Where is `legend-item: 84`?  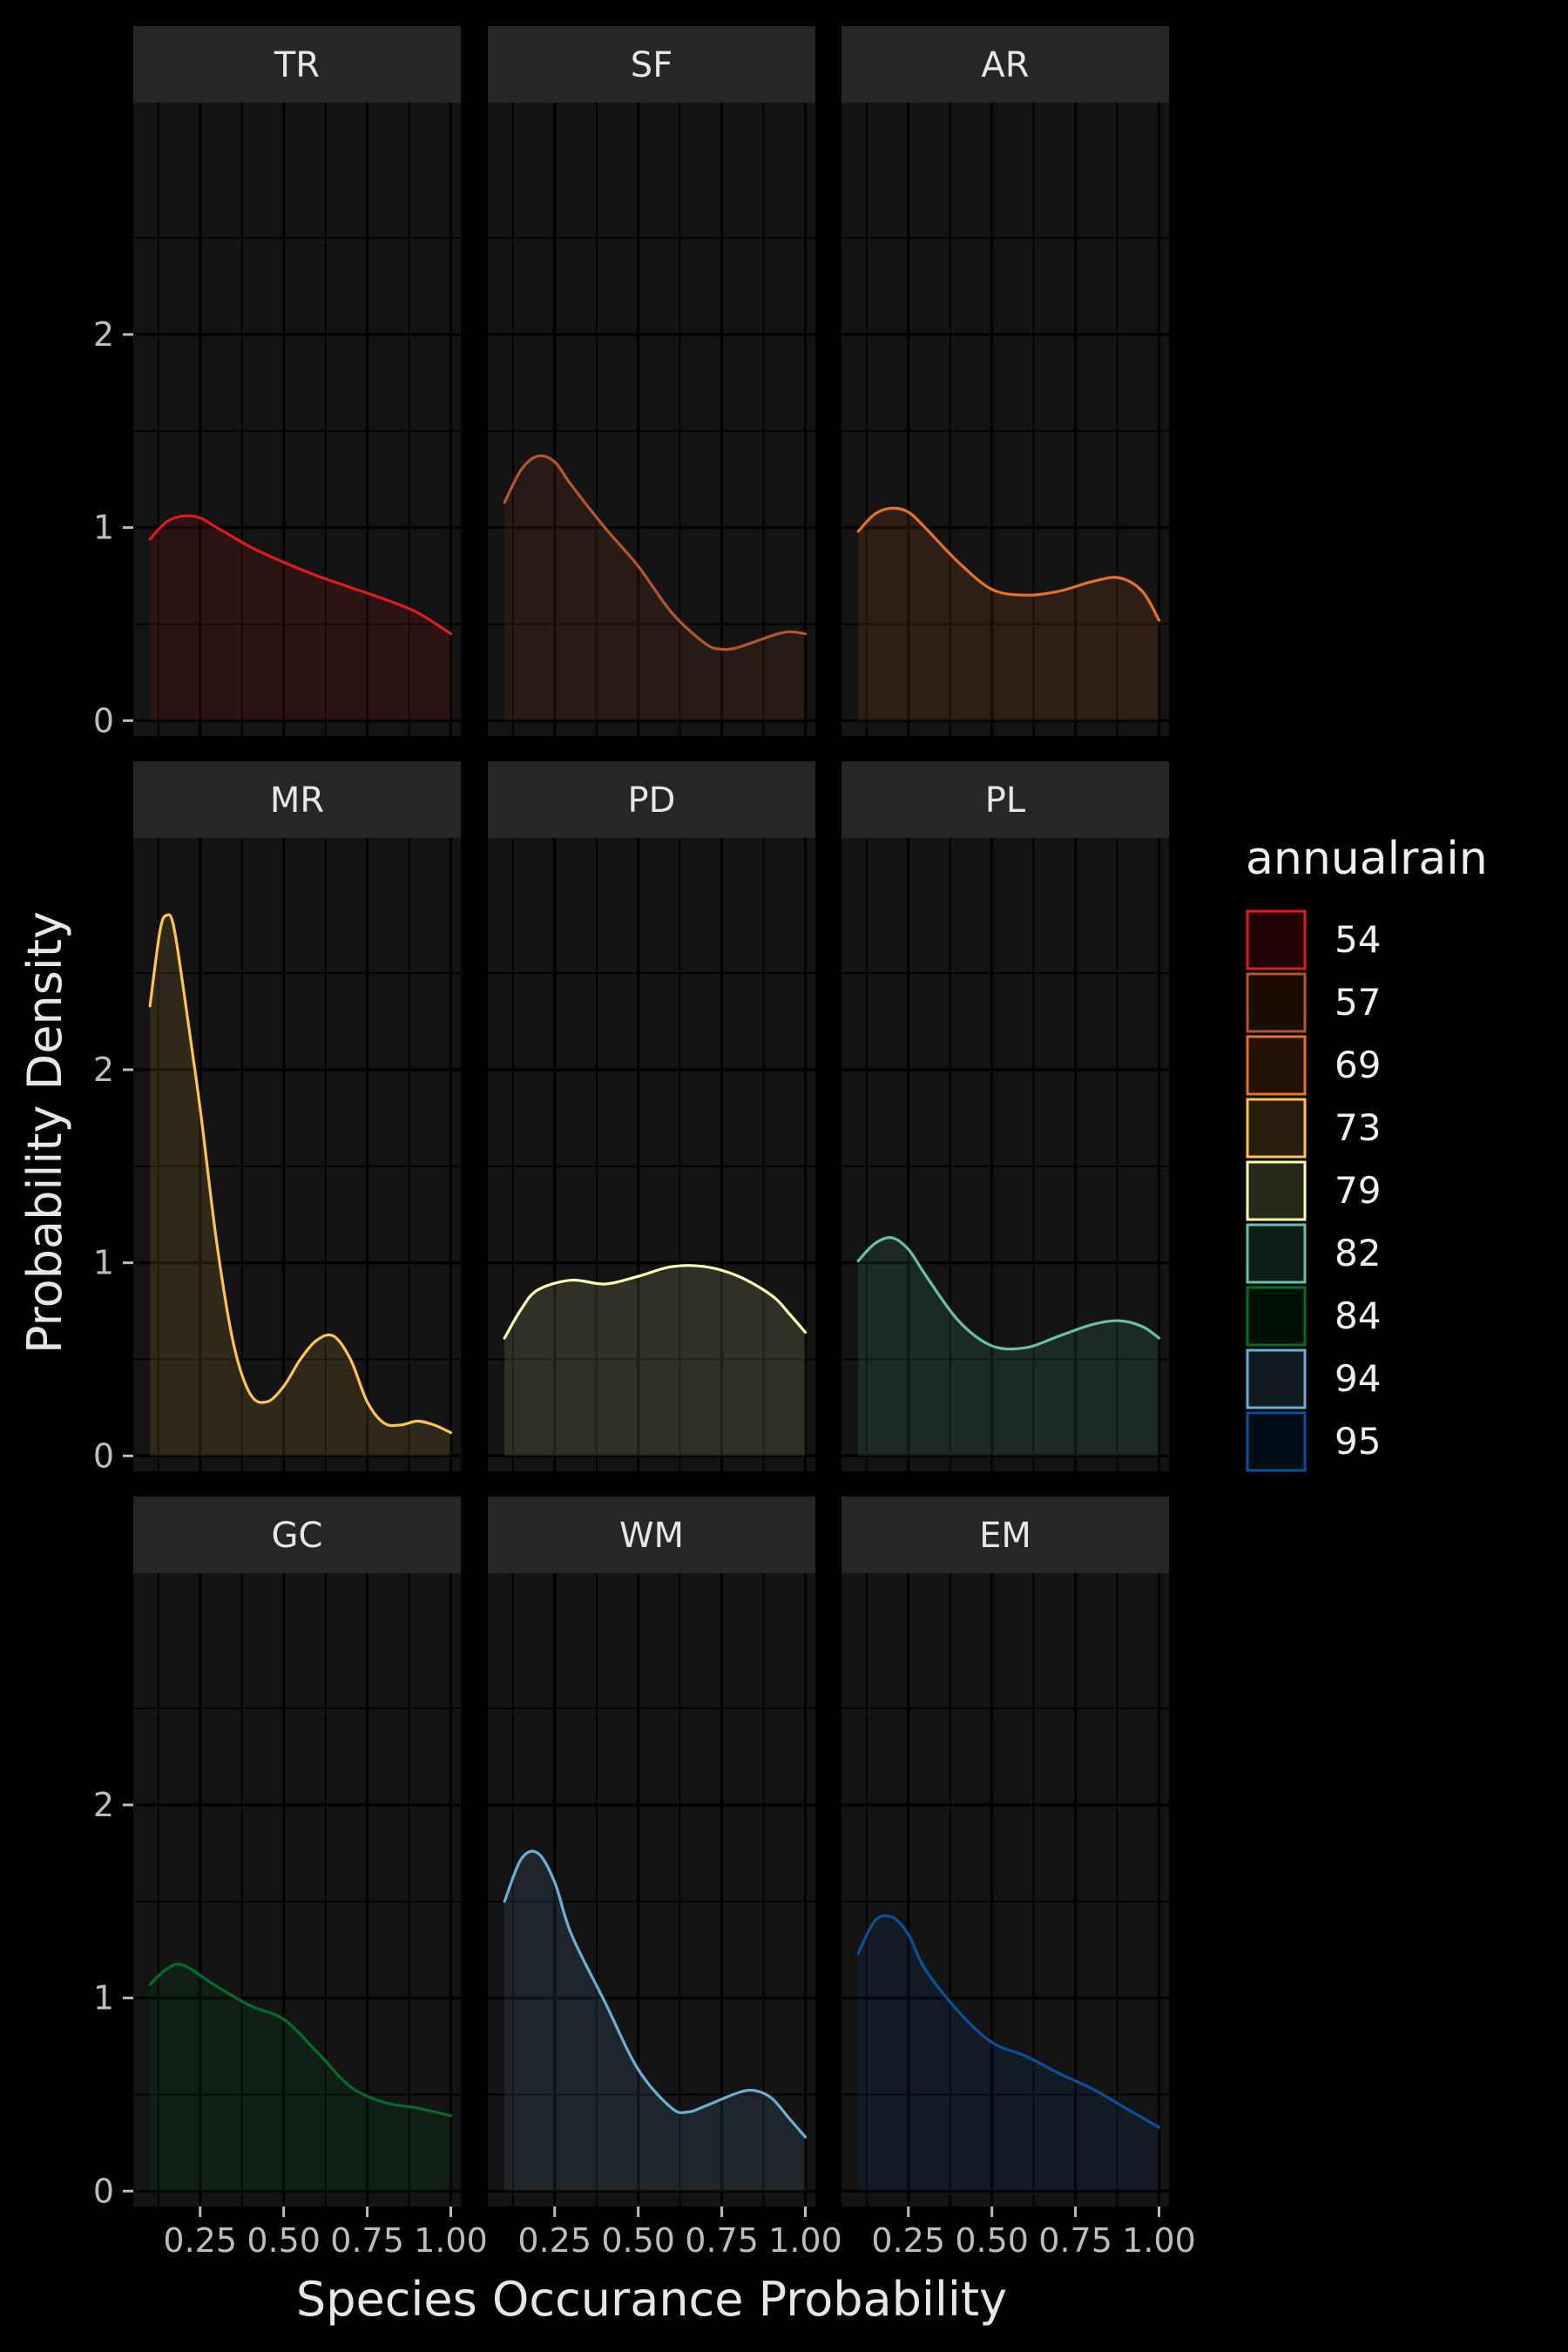
legend-item: 84 is located at coordinates (1313, 1316).